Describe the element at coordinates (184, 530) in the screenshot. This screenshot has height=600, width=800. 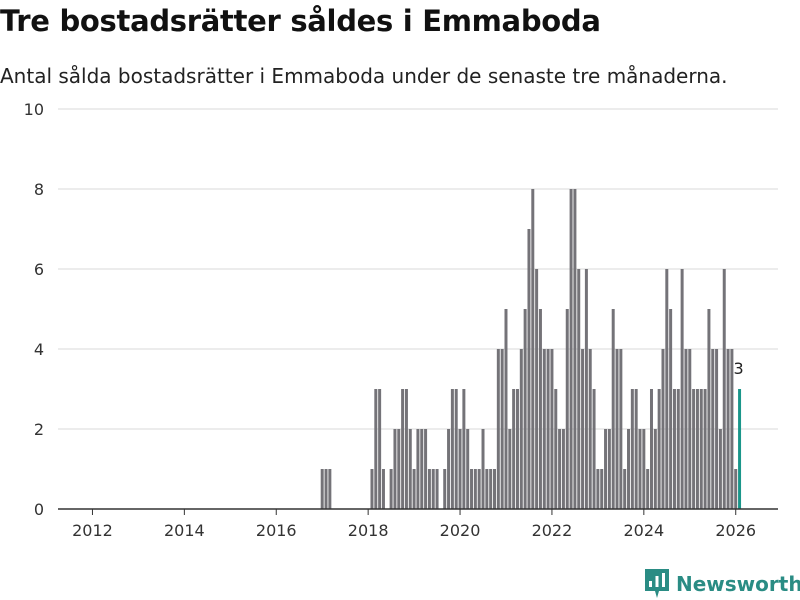
I see `x-tick-label: 2014` at that location.